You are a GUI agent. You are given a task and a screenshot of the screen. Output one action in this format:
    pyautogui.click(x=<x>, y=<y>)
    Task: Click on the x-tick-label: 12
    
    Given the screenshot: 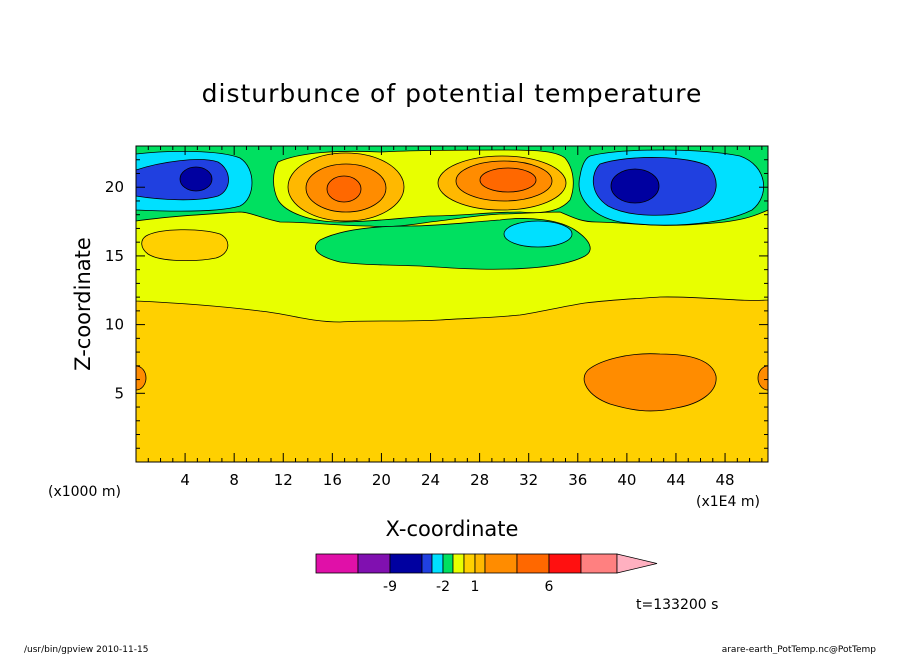 What is the action you would take?
    pyautogui.click(x=283, y=480)
    